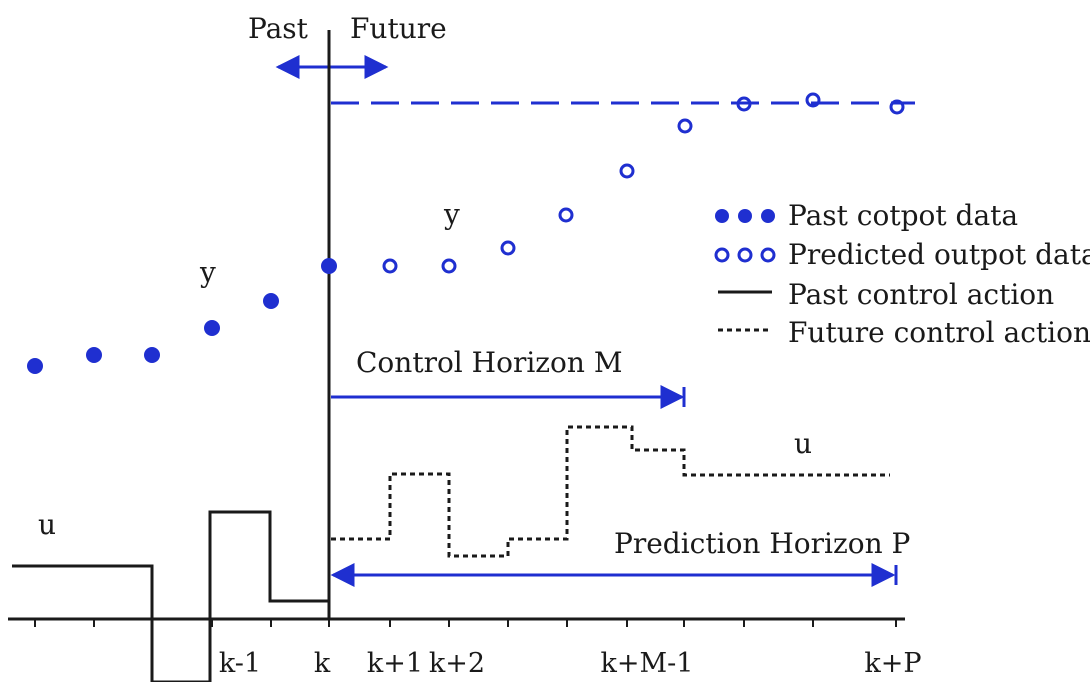 The width and height of the screenshot is (1090, 682). What do you see at coordinates (610, 491) in the screenshot?
I see `future-control-action` at bounding box center [610, 491].